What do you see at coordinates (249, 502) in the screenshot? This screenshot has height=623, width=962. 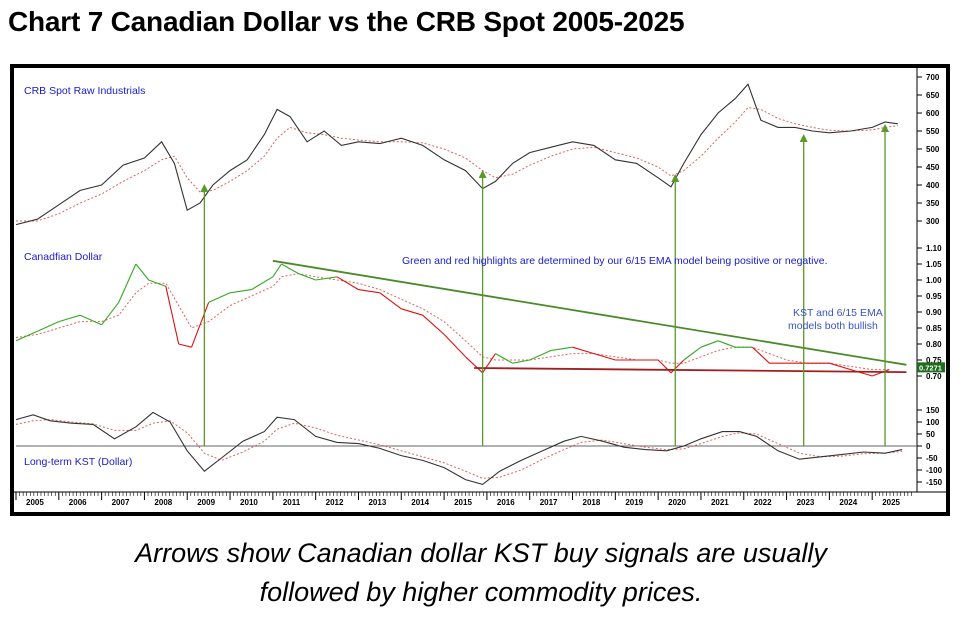 I see `x-tick-label: 2010` at bounding box center [249, 502].